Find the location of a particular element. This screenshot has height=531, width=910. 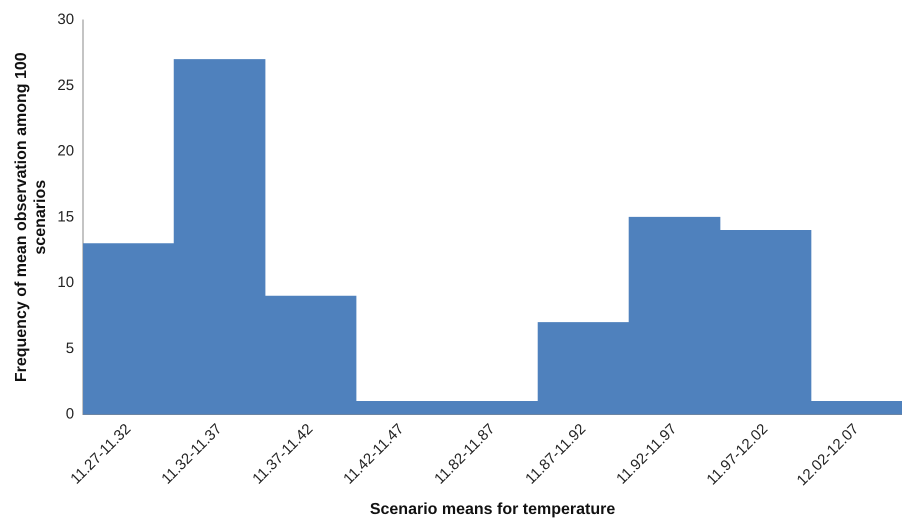

y-axis-title: Frequency of mean observation among 100 scenarios is located at coordinates (31, 217).